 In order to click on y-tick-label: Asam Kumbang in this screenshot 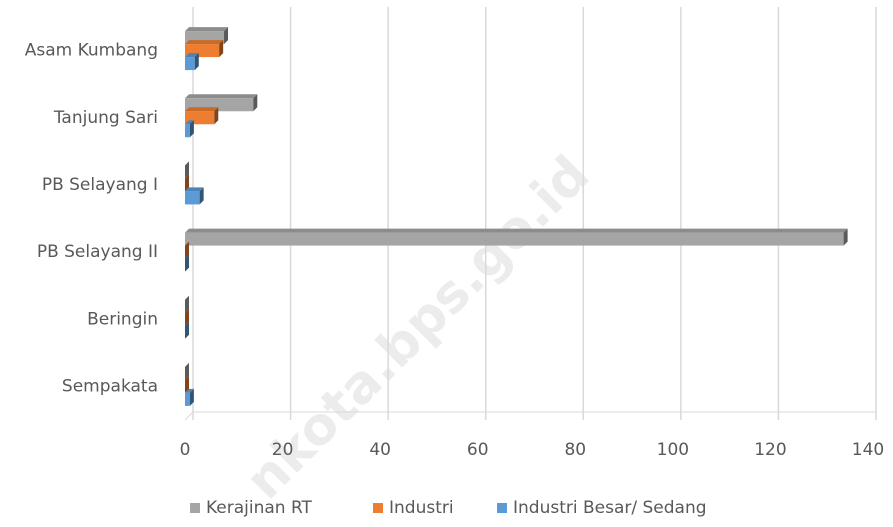, I will do `click(91, 51)`.